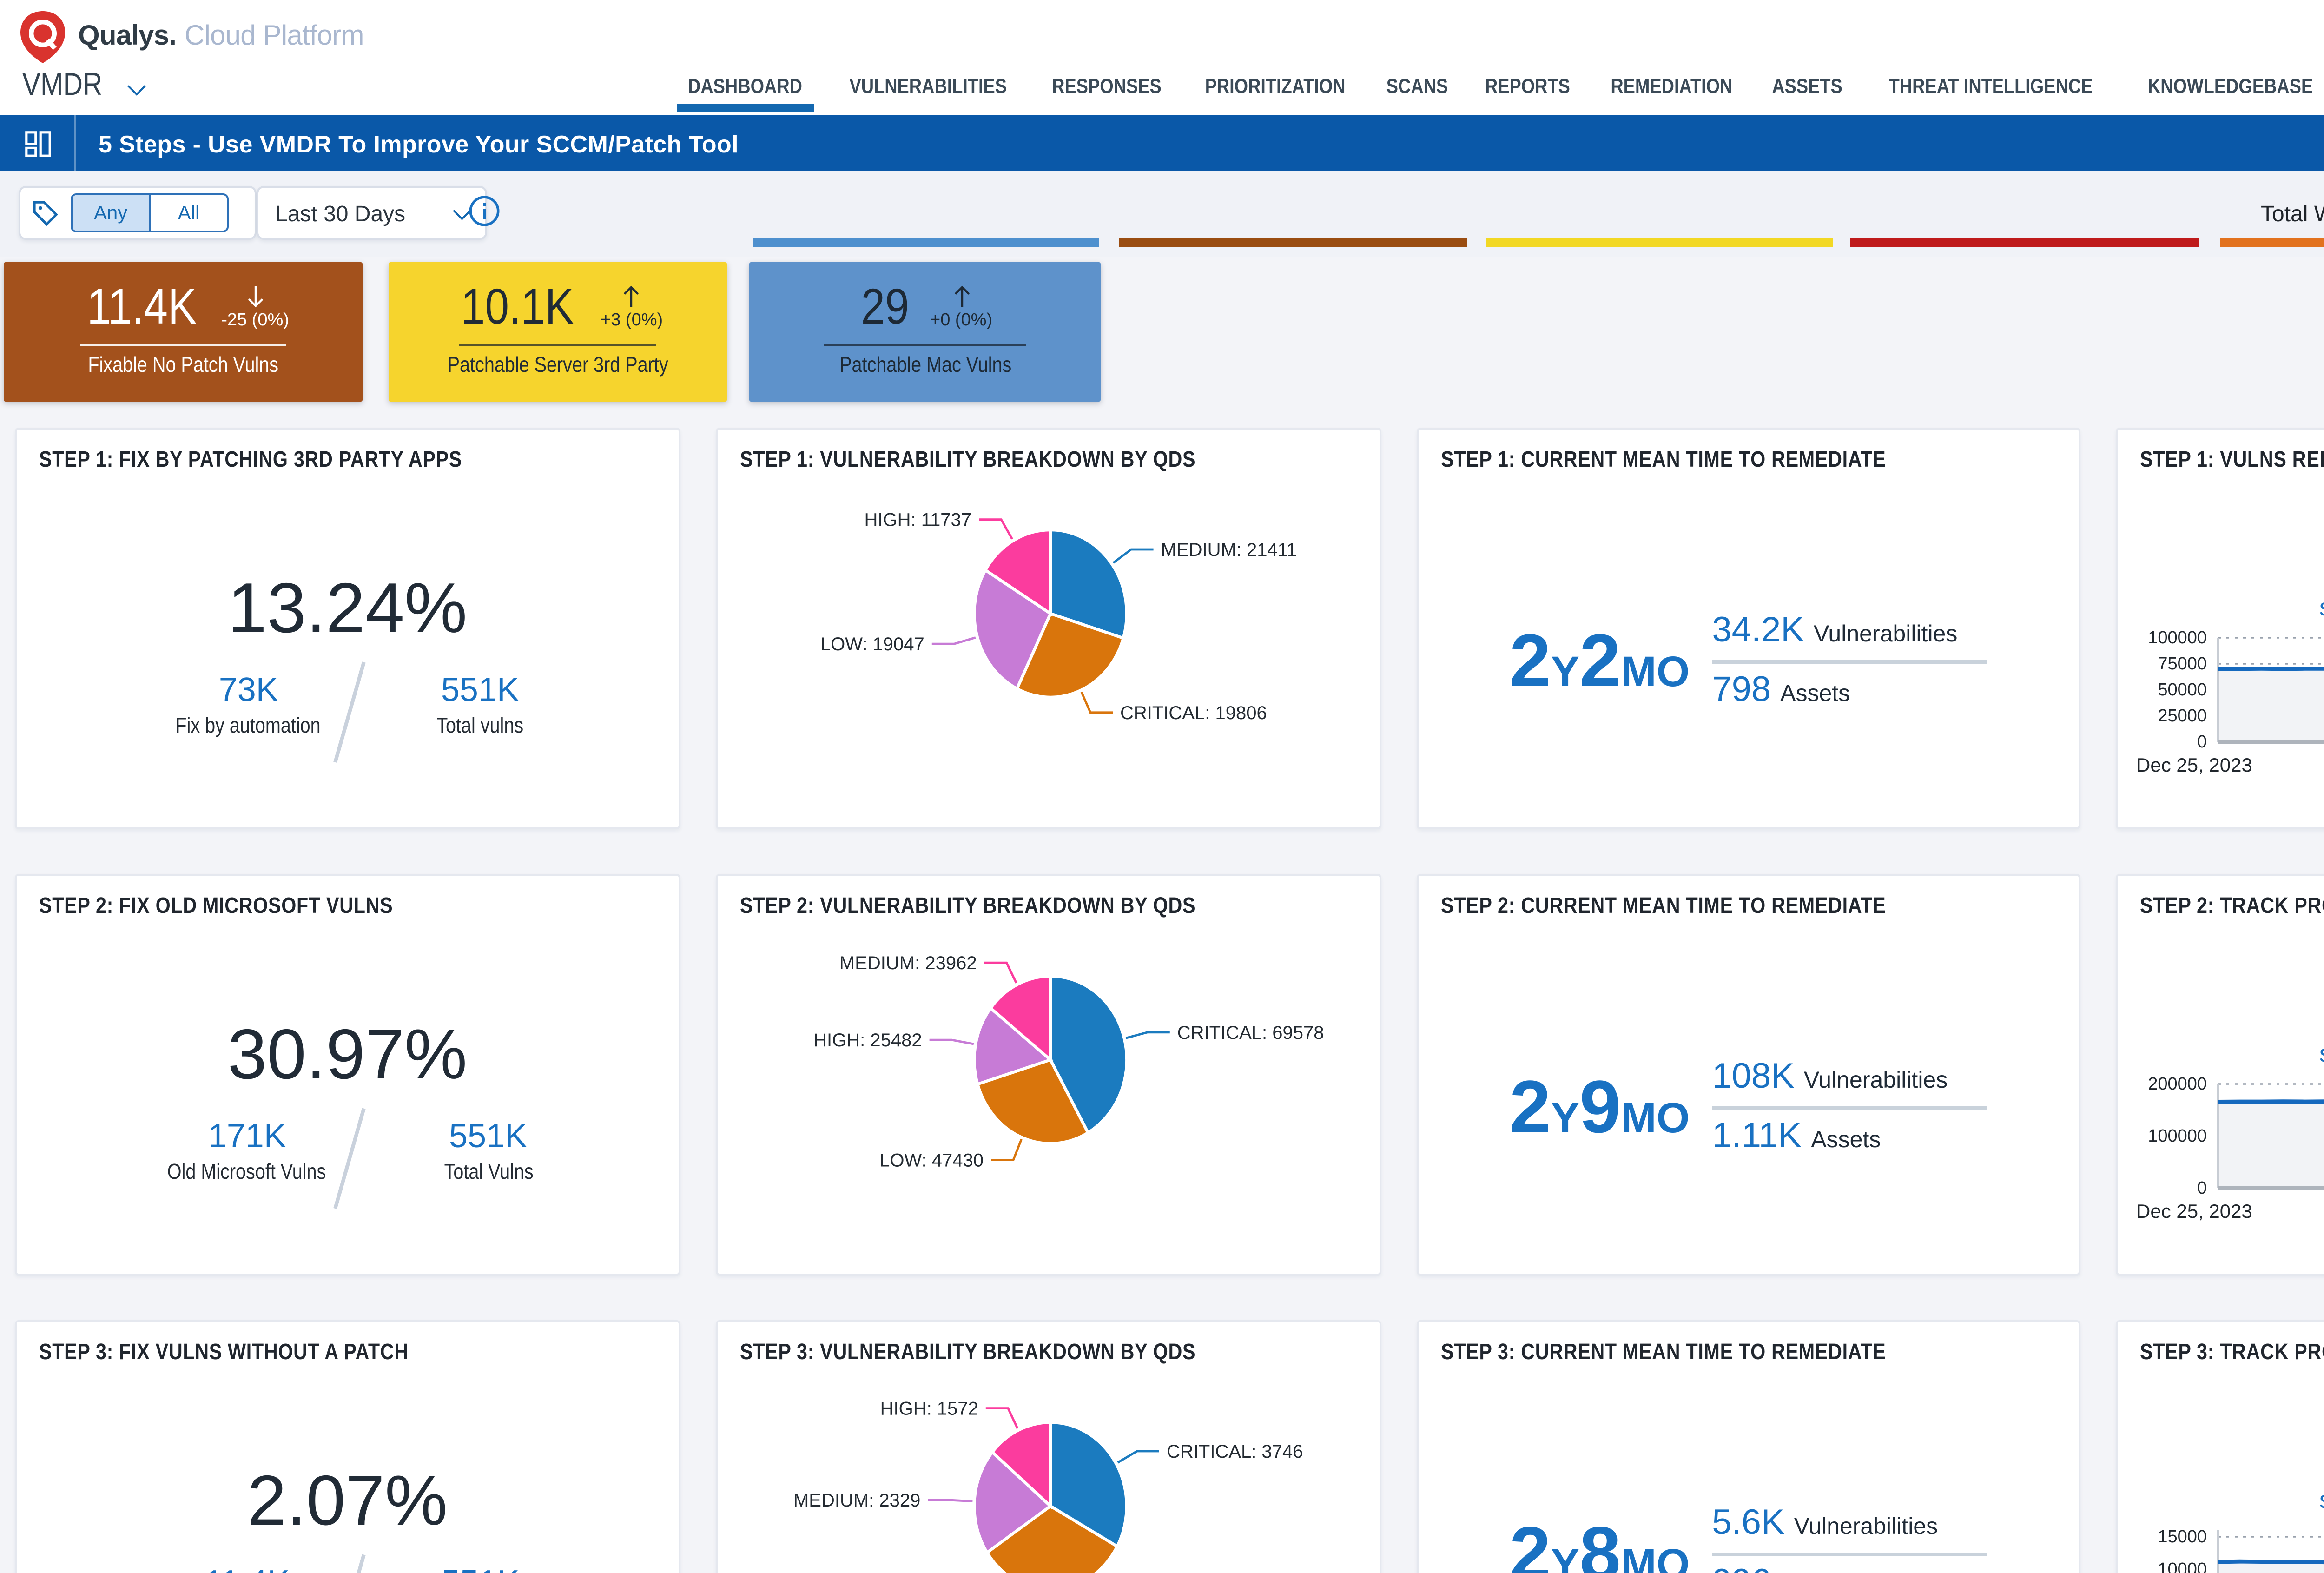 This screenshot has height=1573, width=2324. Describe the element at coordinates (2229, 88) in the screenshot. I see `nav-tab-label: KNOWLEDGEBASE` at that location.